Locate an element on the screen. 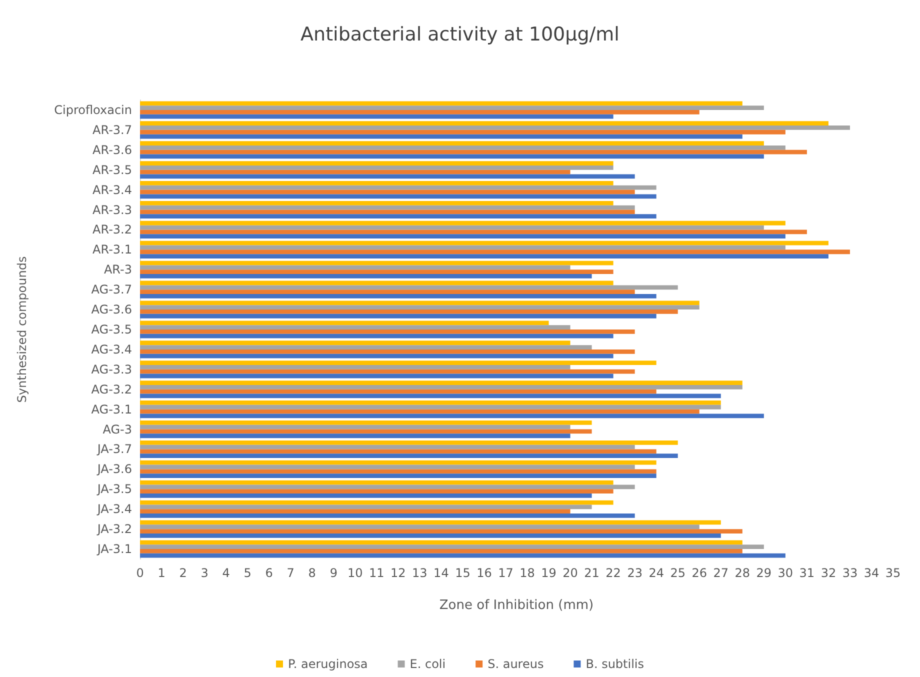 This screenshot has width=920, height=677. y-tick-label: JA-3.1 is located at coordinates (114, 549).